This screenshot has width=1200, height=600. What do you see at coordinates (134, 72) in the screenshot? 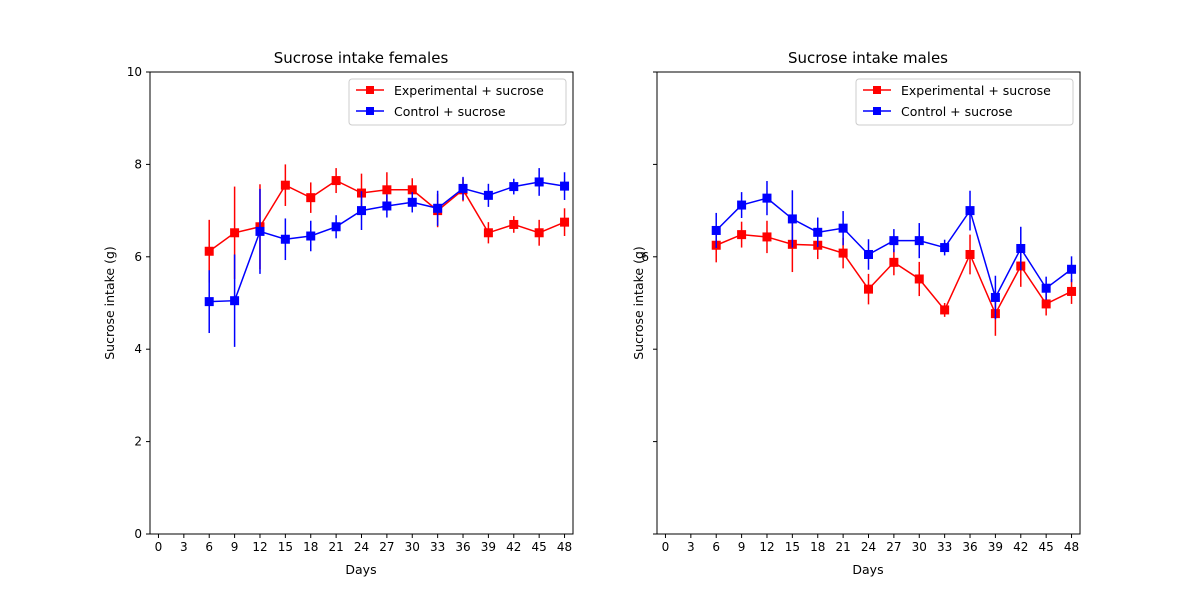
I see `y-tick-label: 10` at bounding box center [134, 72].